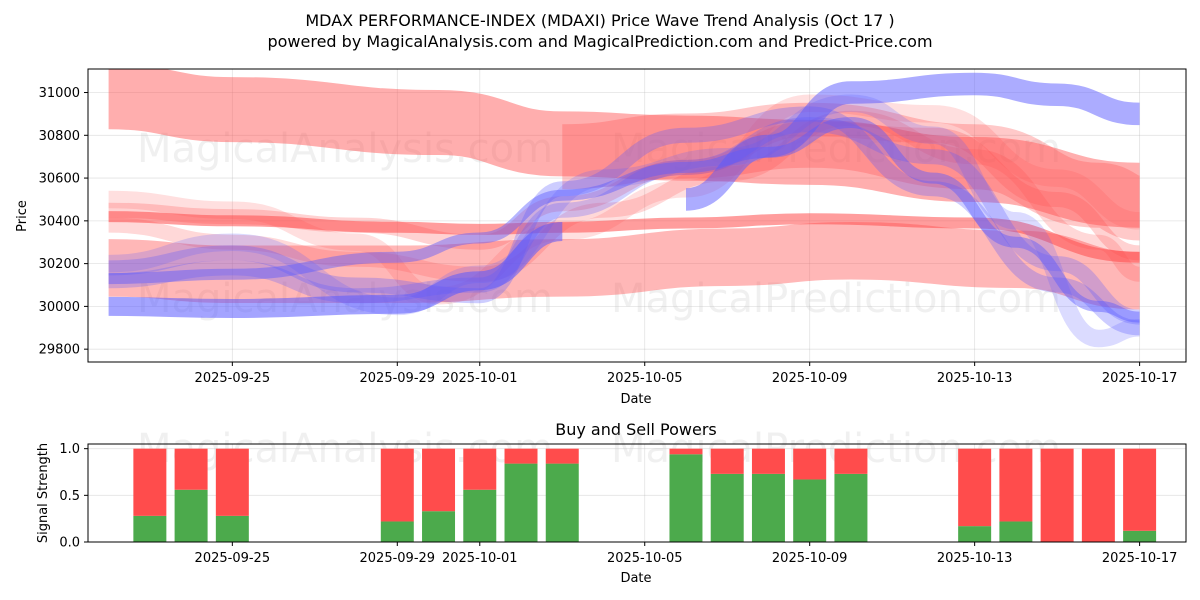 The height and width of the screenshot is (600, 1200). I want to click on price-x-label: Date, so click(635, 399).